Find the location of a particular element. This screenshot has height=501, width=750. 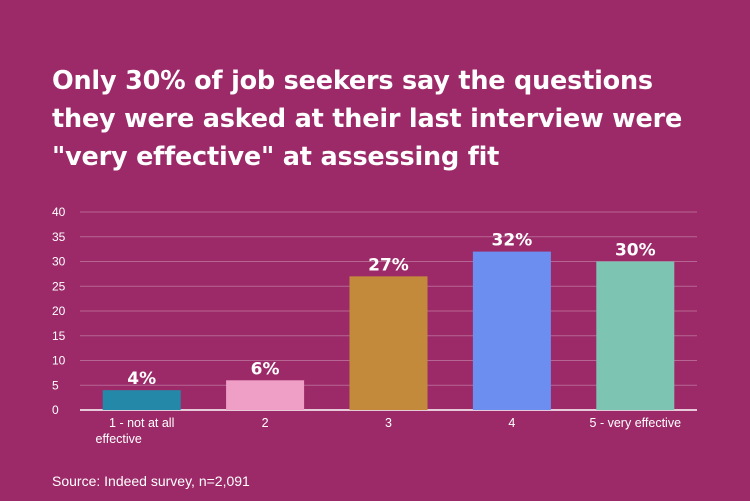

x-tick-label: 1 - not at all effective is located at coordinates (135, 431).